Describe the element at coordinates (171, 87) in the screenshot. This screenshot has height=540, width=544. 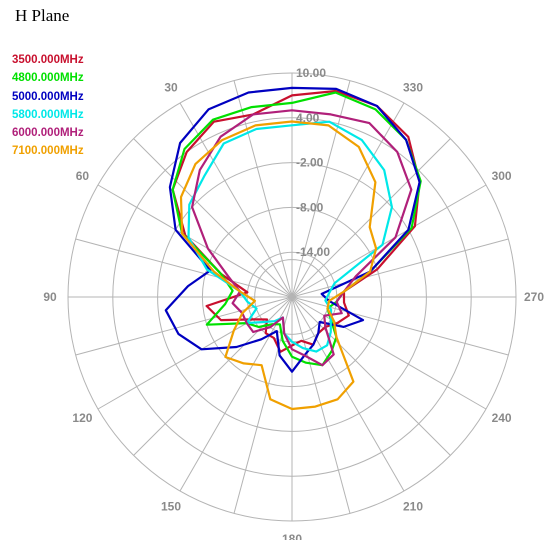
I see `angle-tick-label: 30` at that location.